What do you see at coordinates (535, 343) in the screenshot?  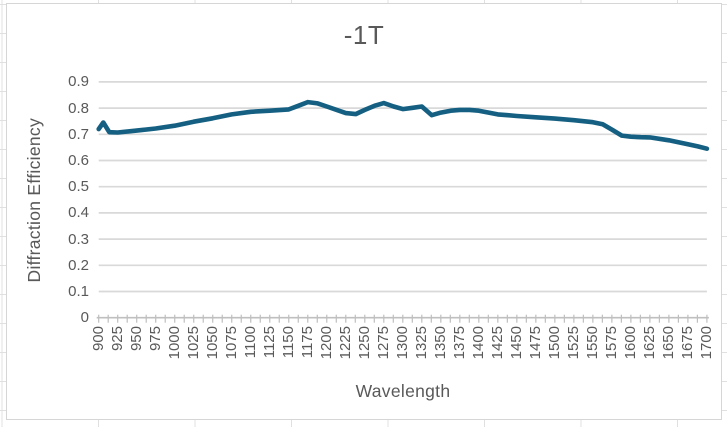 I see `x-tick-label: 1475` at bounding box center [535, 343].